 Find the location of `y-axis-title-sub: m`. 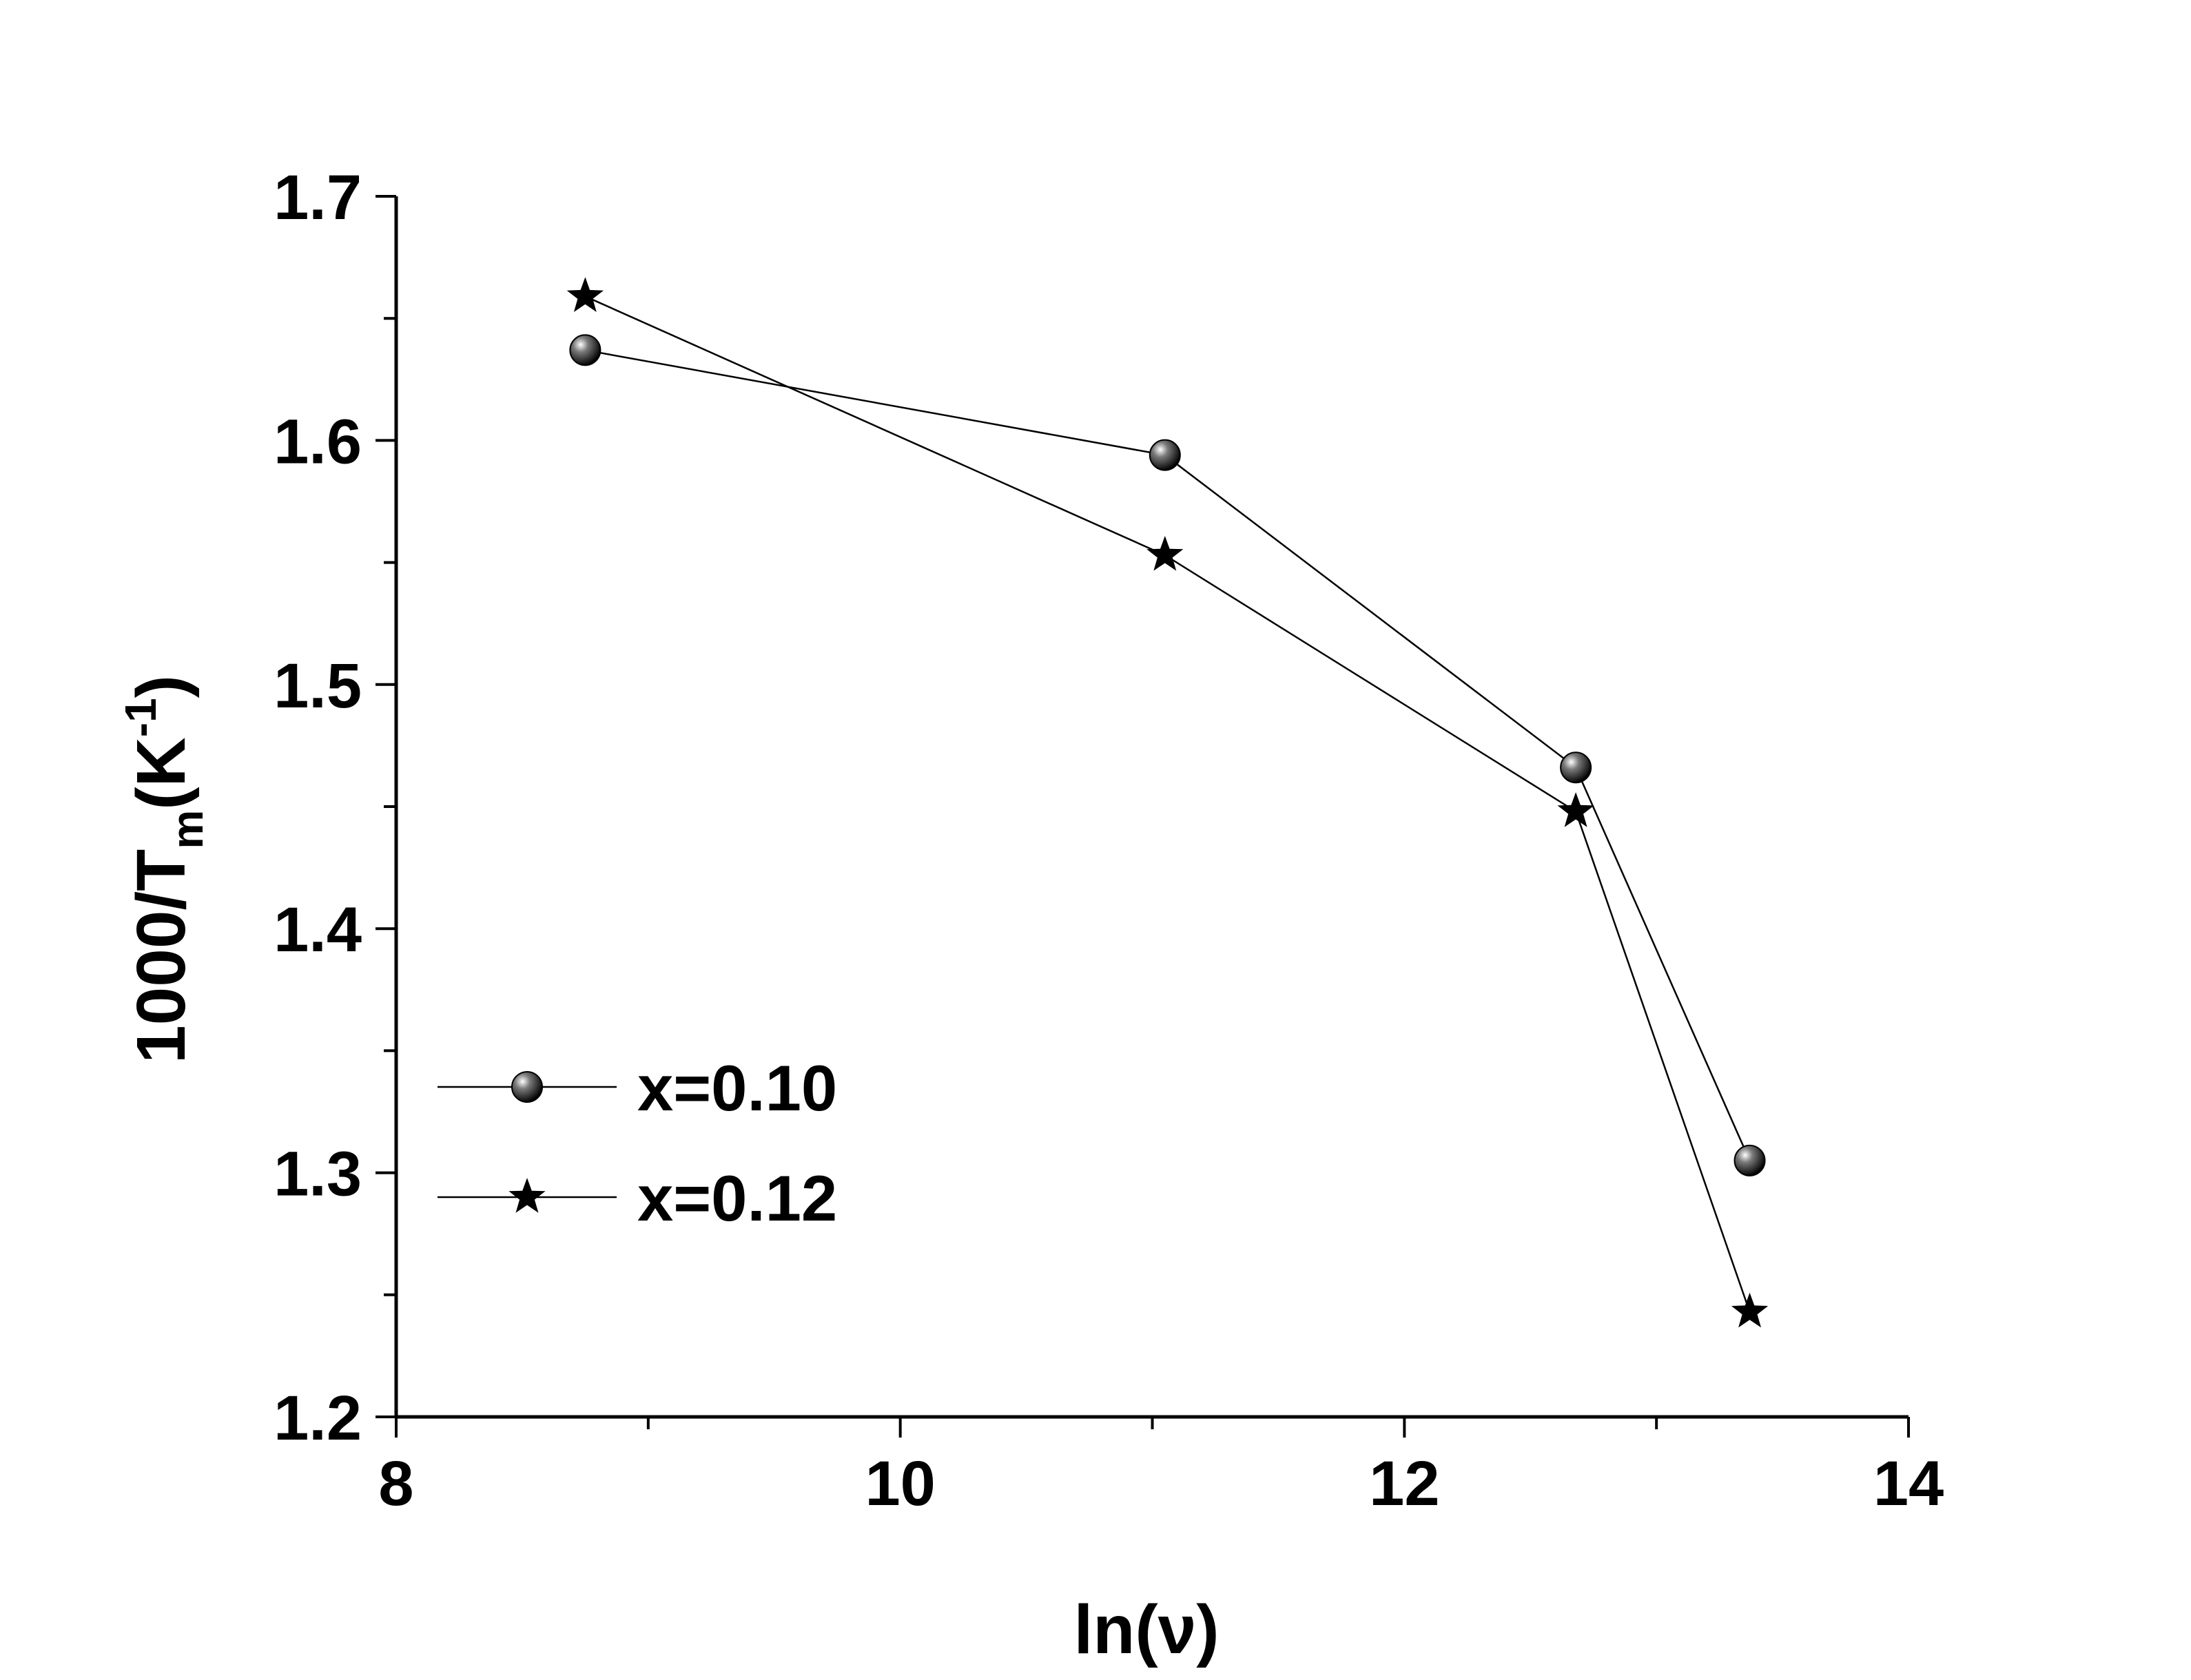

y-axis-title-sub: m is located at coordinates (187, 829).